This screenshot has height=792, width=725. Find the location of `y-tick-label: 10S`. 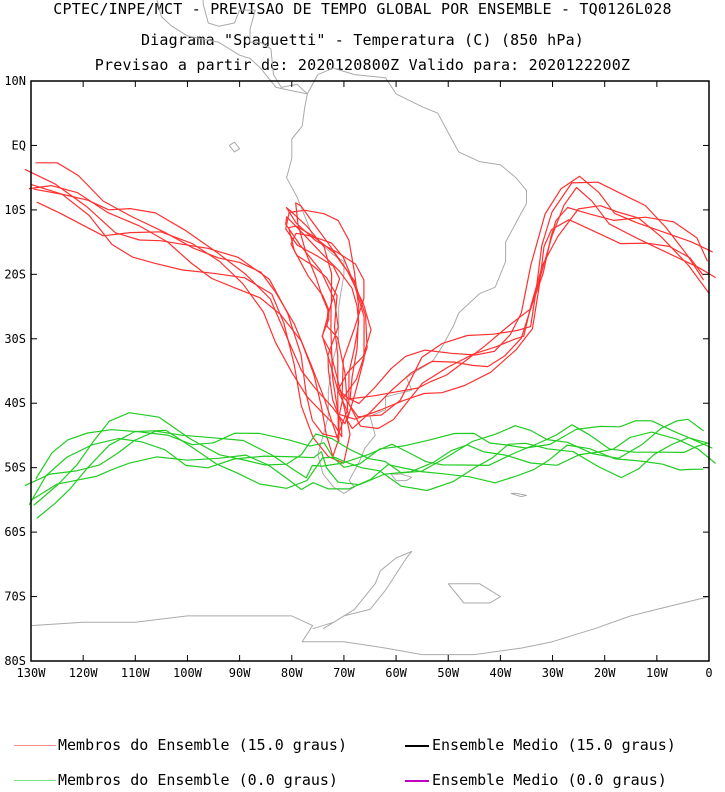

y-tick-label: 10S is located at coordinates (15, 210).